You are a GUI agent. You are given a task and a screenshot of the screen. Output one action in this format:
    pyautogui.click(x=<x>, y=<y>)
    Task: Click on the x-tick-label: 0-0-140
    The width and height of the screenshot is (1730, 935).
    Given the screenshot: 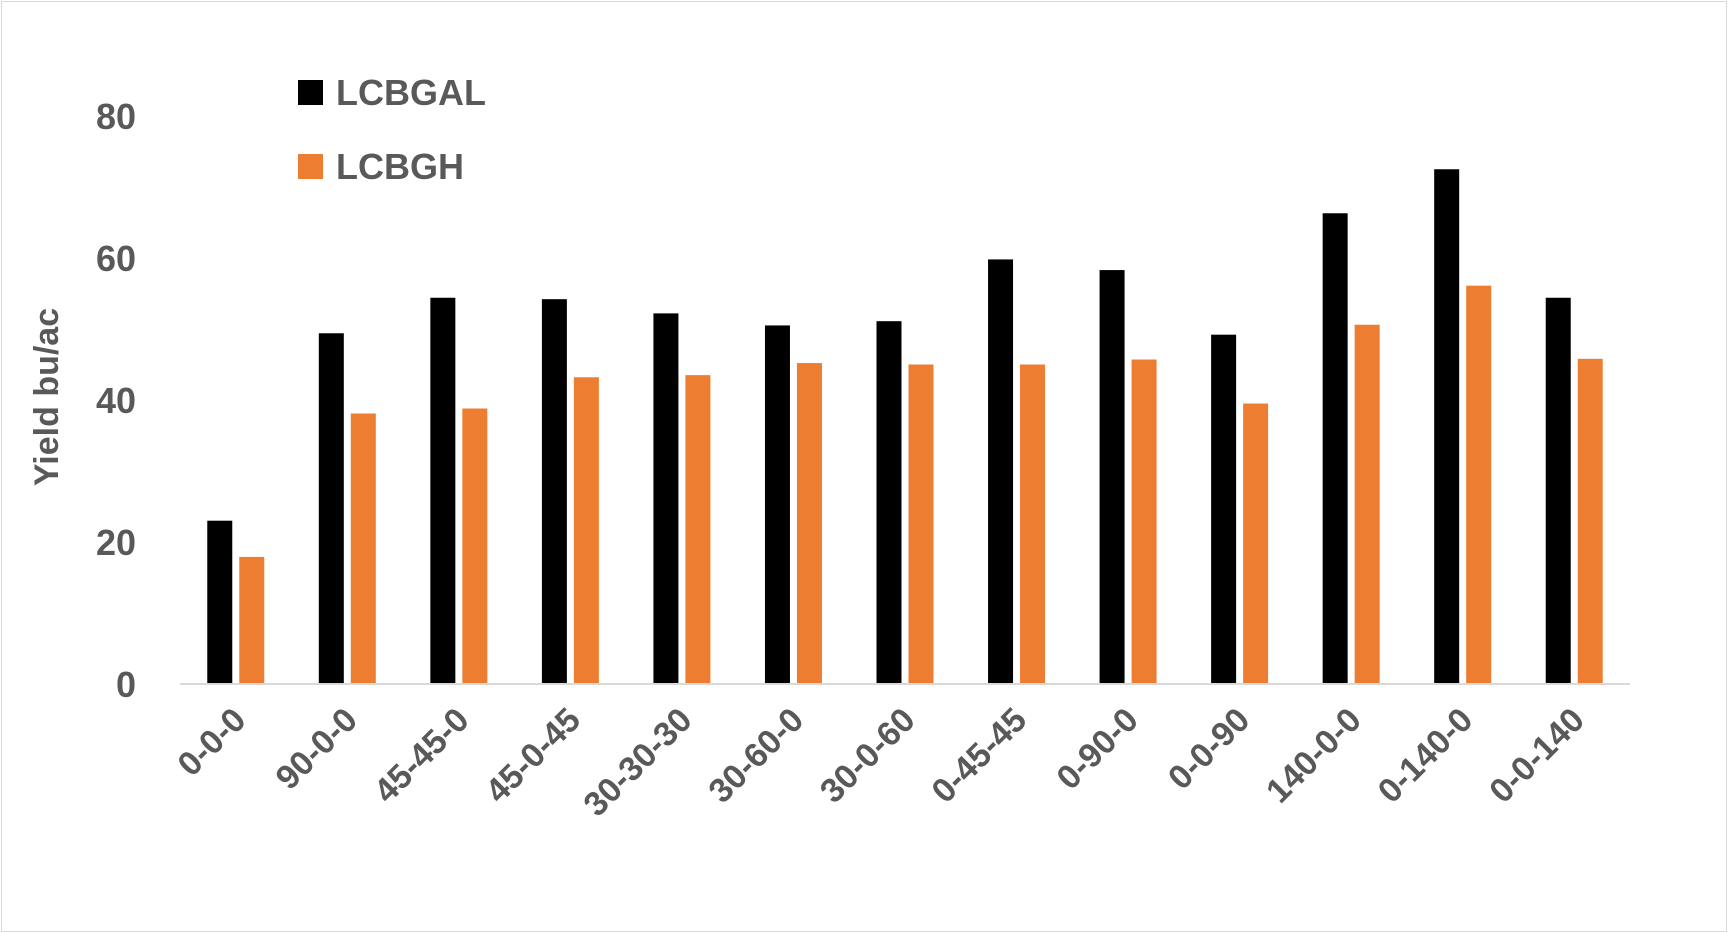 What is the action you would take?
    pyautogui.click(x=1537, y=756)
    